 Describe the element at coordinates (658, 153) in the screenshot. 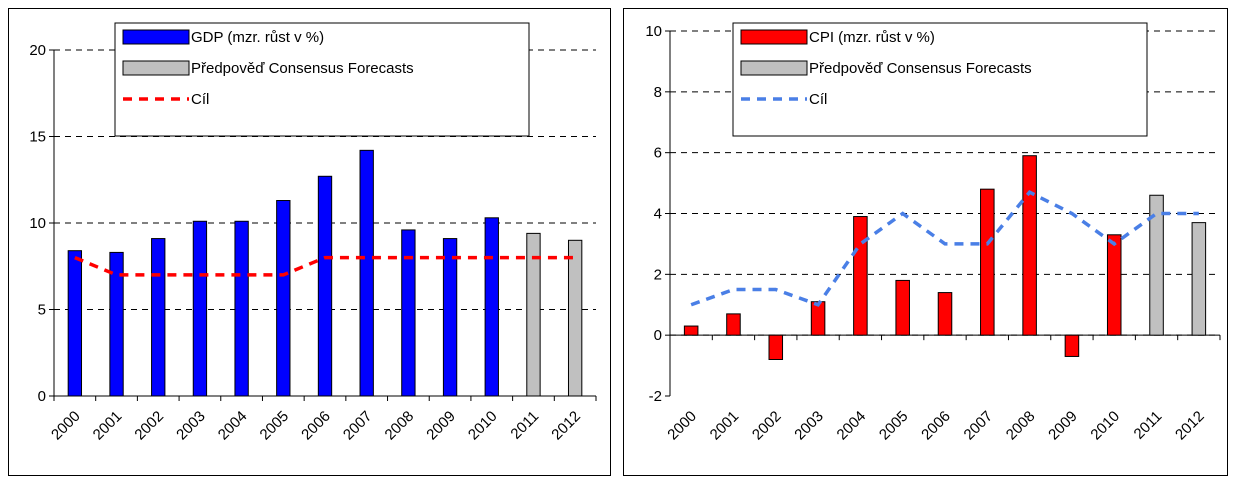

I see `y-tick-label: 6` at that location.